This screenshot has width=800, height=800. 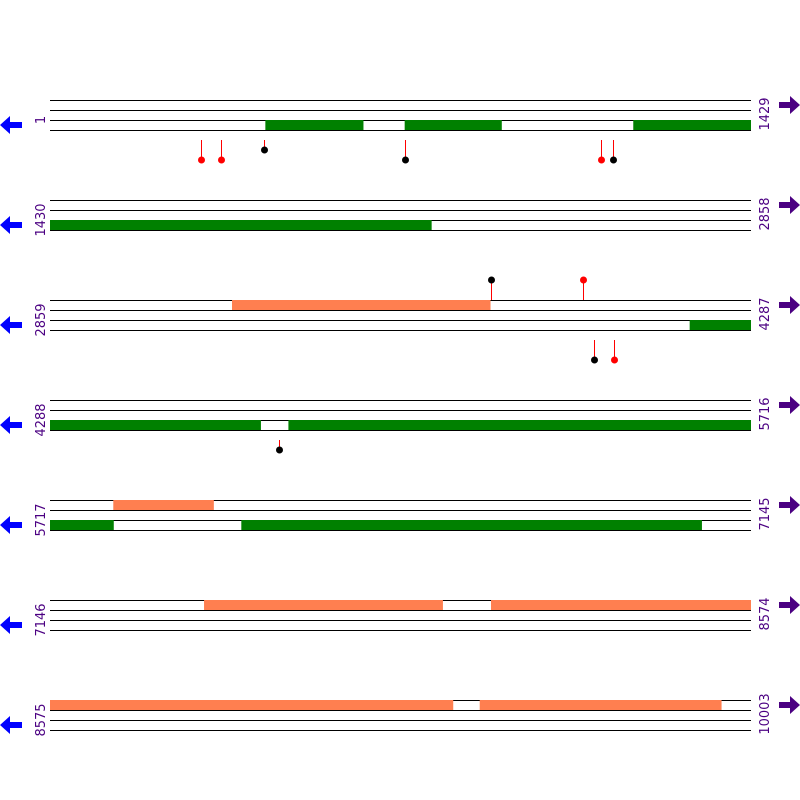 I want to click on row-end-label: 4287, so click(x=765, y=313).